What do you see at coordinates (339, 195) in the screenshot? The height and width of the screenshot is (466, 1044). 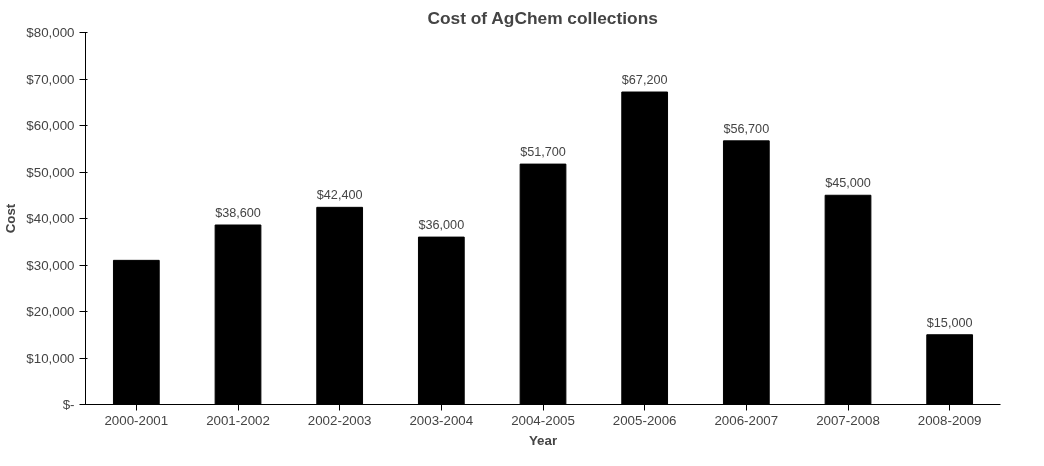 I see `data-label: $42,400` at bounding box center [339, 195].